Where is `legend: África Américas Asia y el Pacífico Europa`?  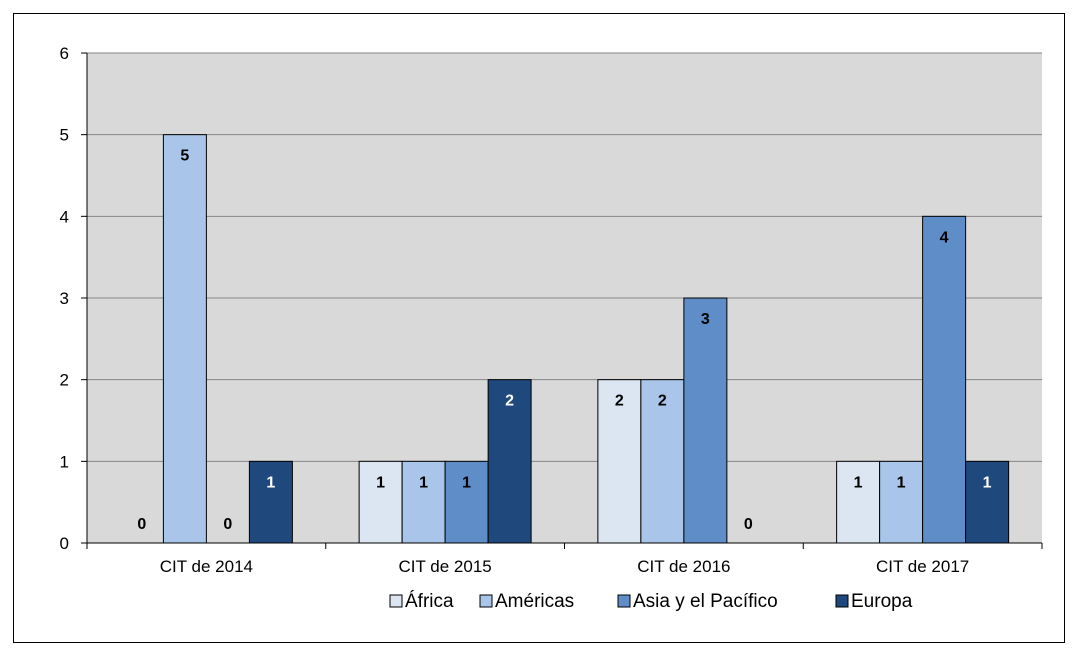 legend: África Américas Asia y el Pacífico Europa is located at coordinates (651, 601).